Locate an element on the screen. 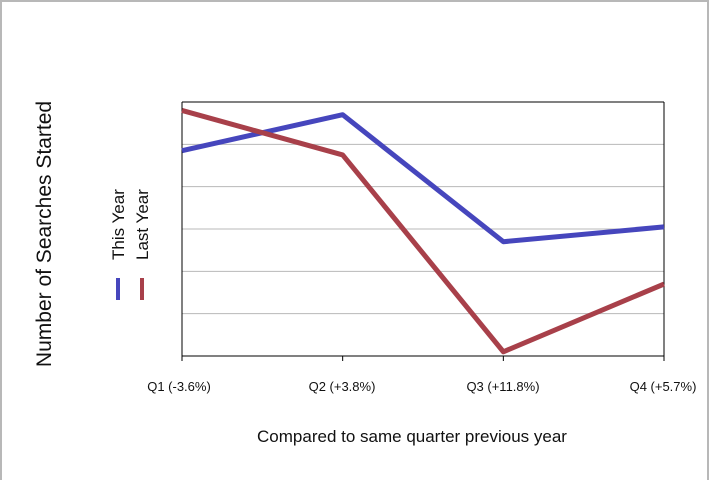 Image resolution: width=709 pixels, height=482 pixels. legend-label: This Year is located at coordinates (118, 224).